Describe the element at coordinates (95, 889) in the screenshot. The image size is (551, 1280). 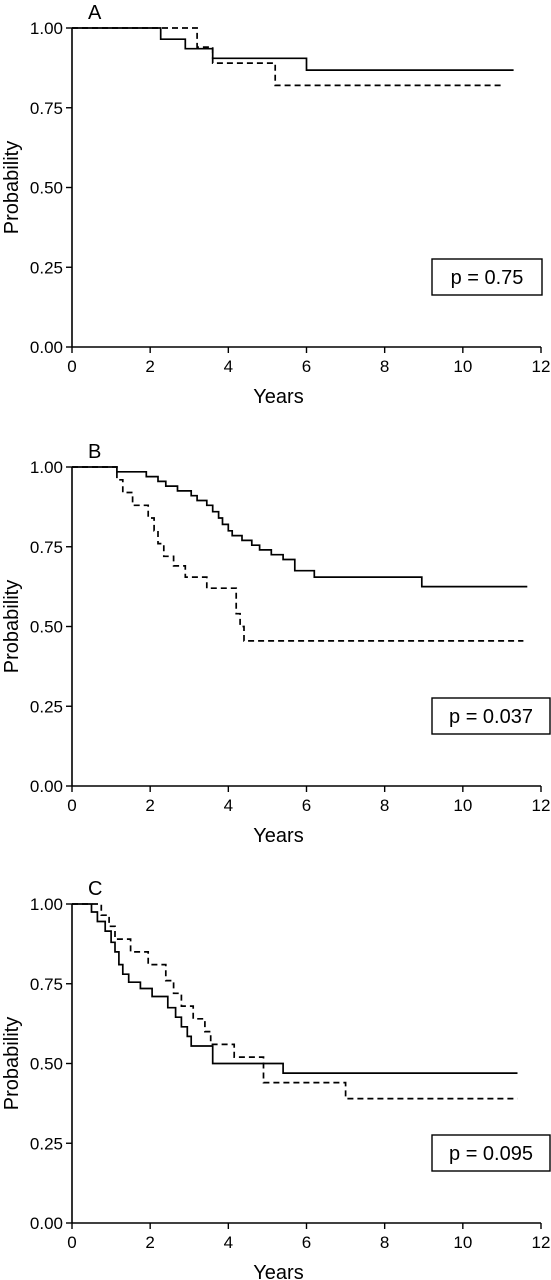
I see `panel-label: C` at that location.